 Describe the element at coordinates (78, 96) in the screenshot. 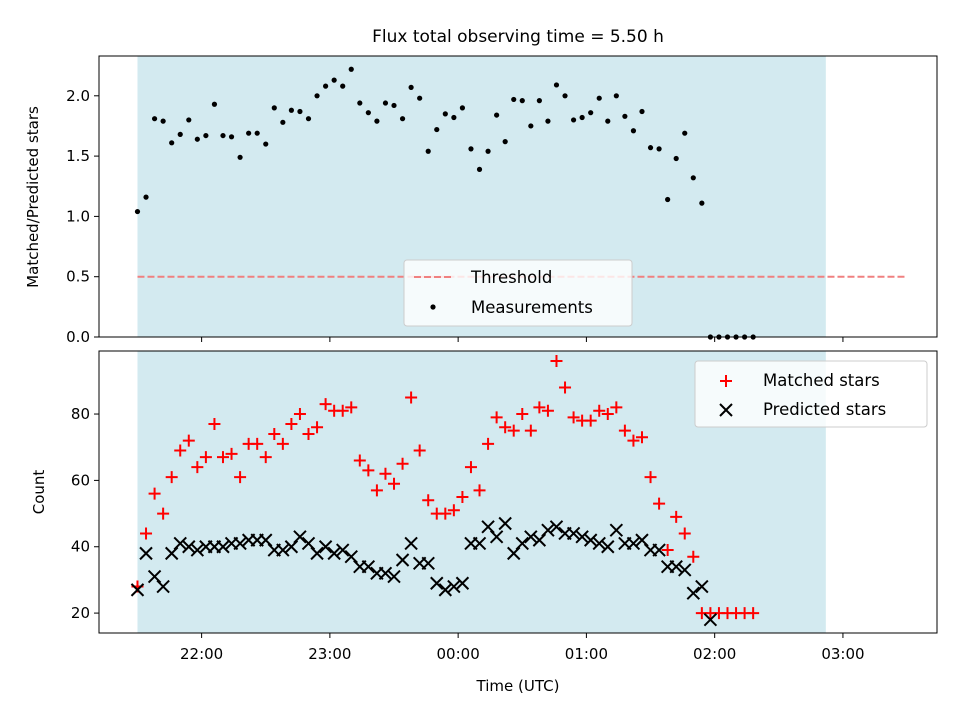

I see `top-y-tick-label: 2.0` at that location.